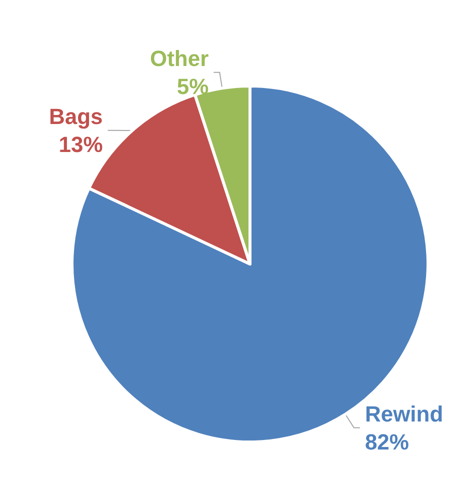 Image resolution: width=465 pixels, height=485 pixels. Describe the element at coordinates (192, 86) in the screenshot. I see `data-label: 5%` at that location.